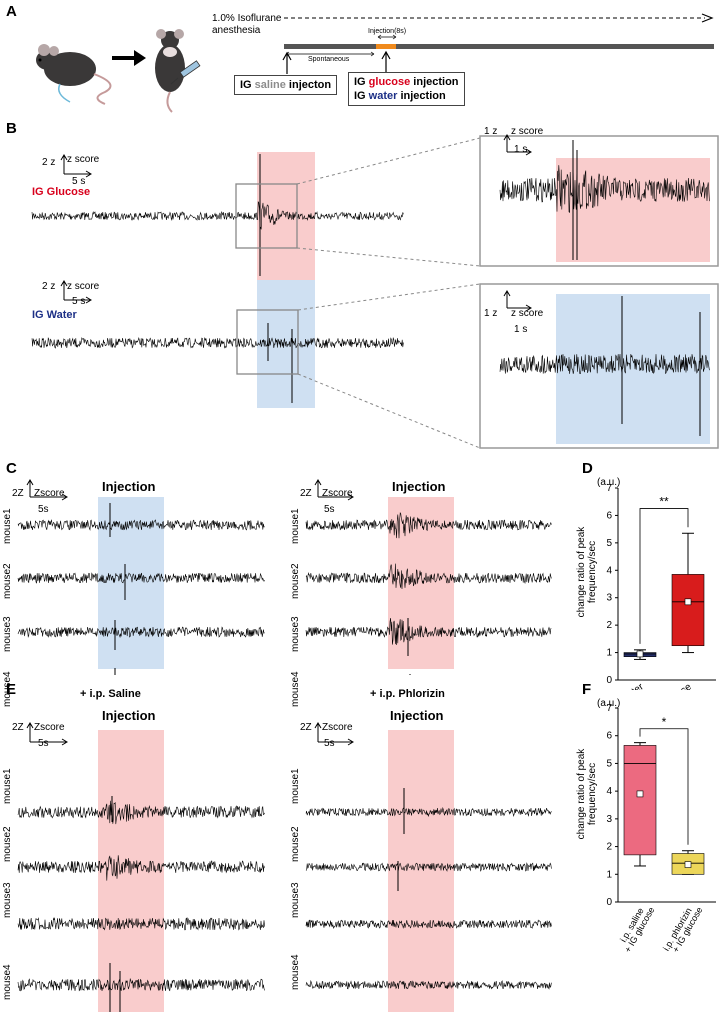 The height and width of the screenshot is (1012, 728). I want to click on injection-title-c-right: Injection, so click(419, 486).